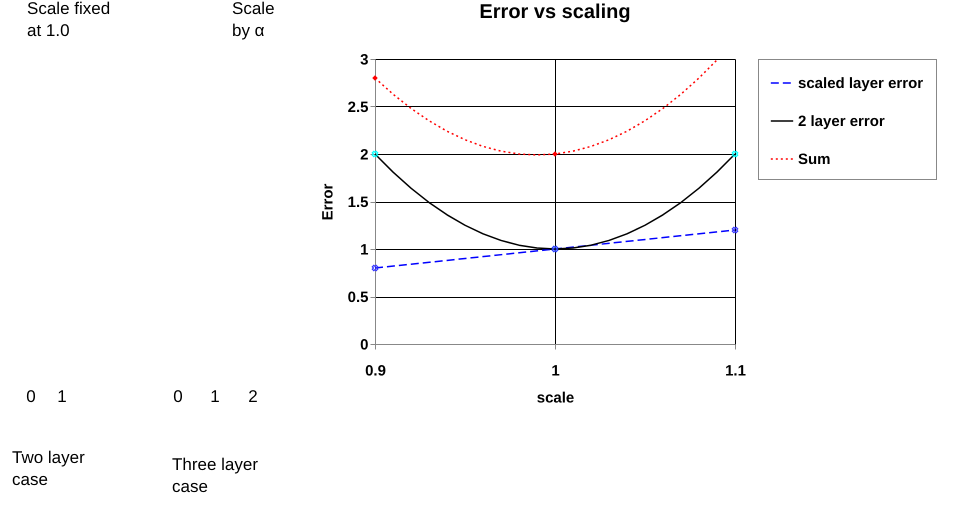  Describe the element at coordinates (555, 371) in the screenshot. I see `x-tick-label: 1` at that location.